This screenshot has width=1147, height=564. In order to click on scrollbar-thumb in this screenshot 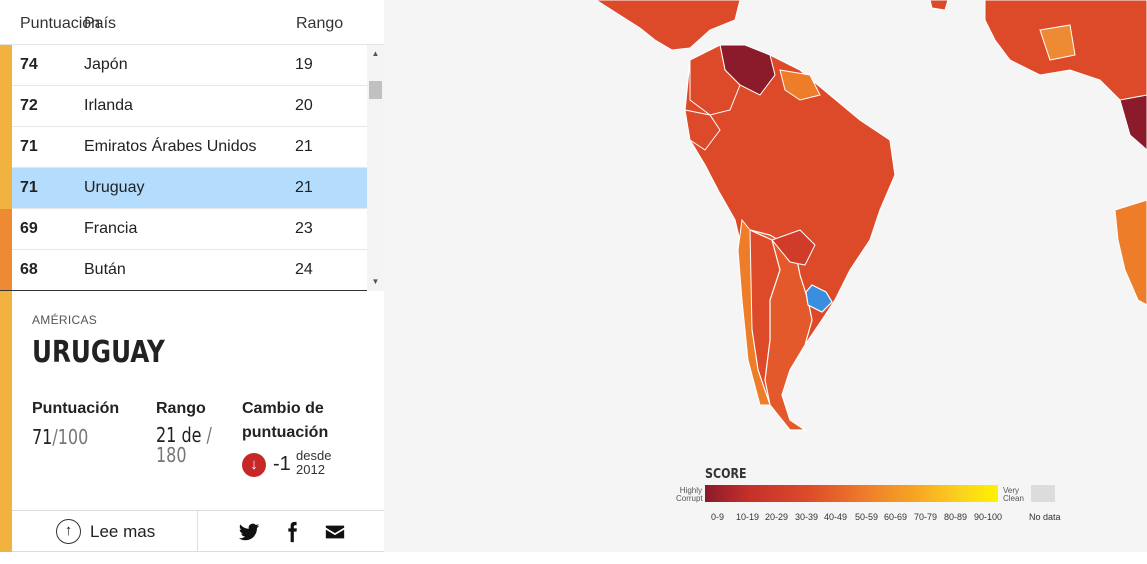, I will do `click(375, 90)`.